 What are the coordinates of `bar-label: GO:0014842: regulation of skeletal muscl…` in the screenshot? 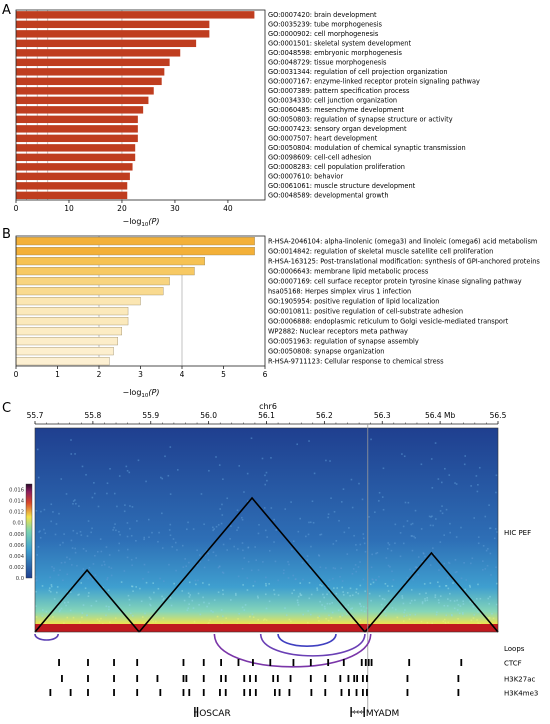 It's located at (380, 252).